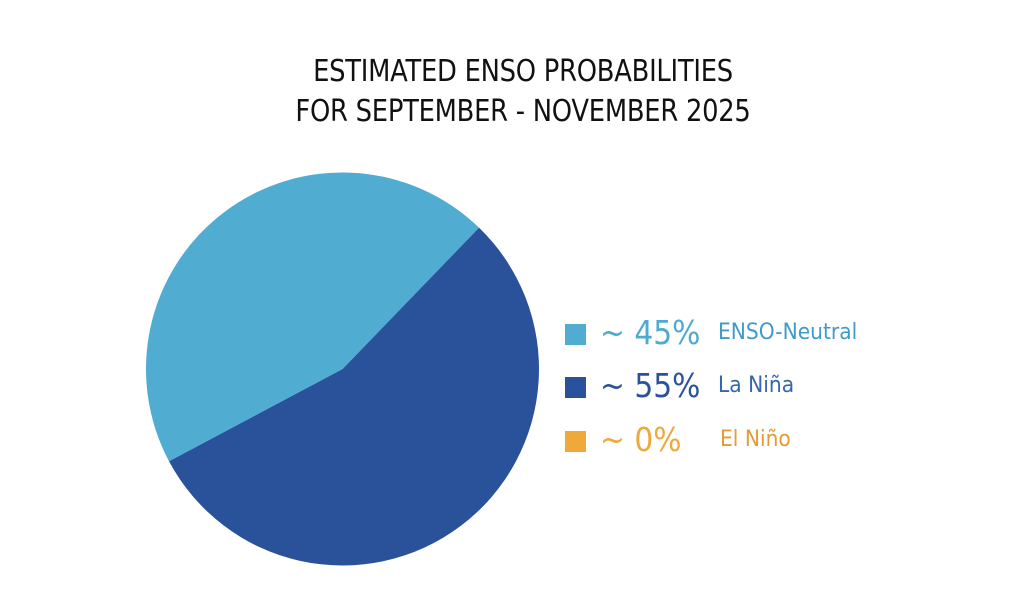 The width and height of the screenshot is (1016, 602). What do you see at coordinates (575, 334) in the screenshot?
I see `legend-swatch-enso-neutral` at bounding box center [575, 334].